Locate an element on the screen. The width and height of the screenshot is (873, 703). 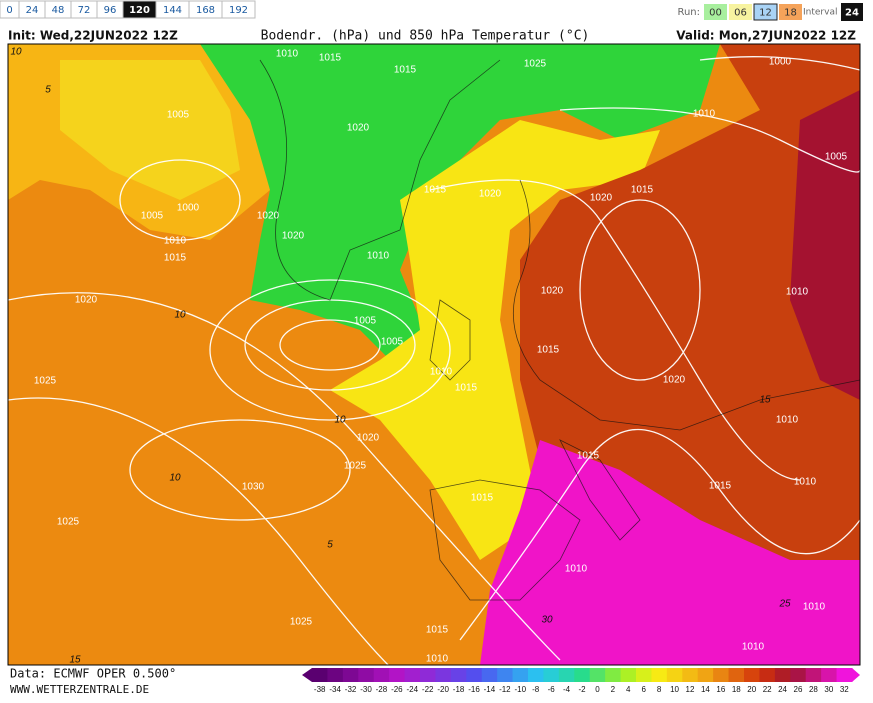
scale-label: -2 is located at coordinates (582, 689).